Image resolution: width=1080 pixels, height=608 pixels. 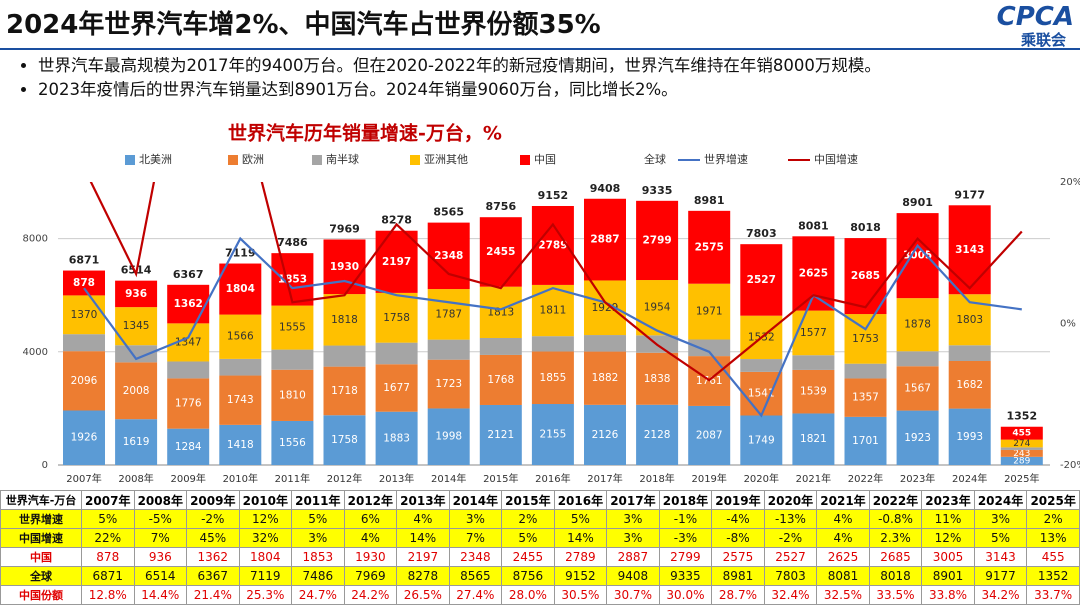 I want to click on table-cell: 1352, so click(x=1053, y=576).